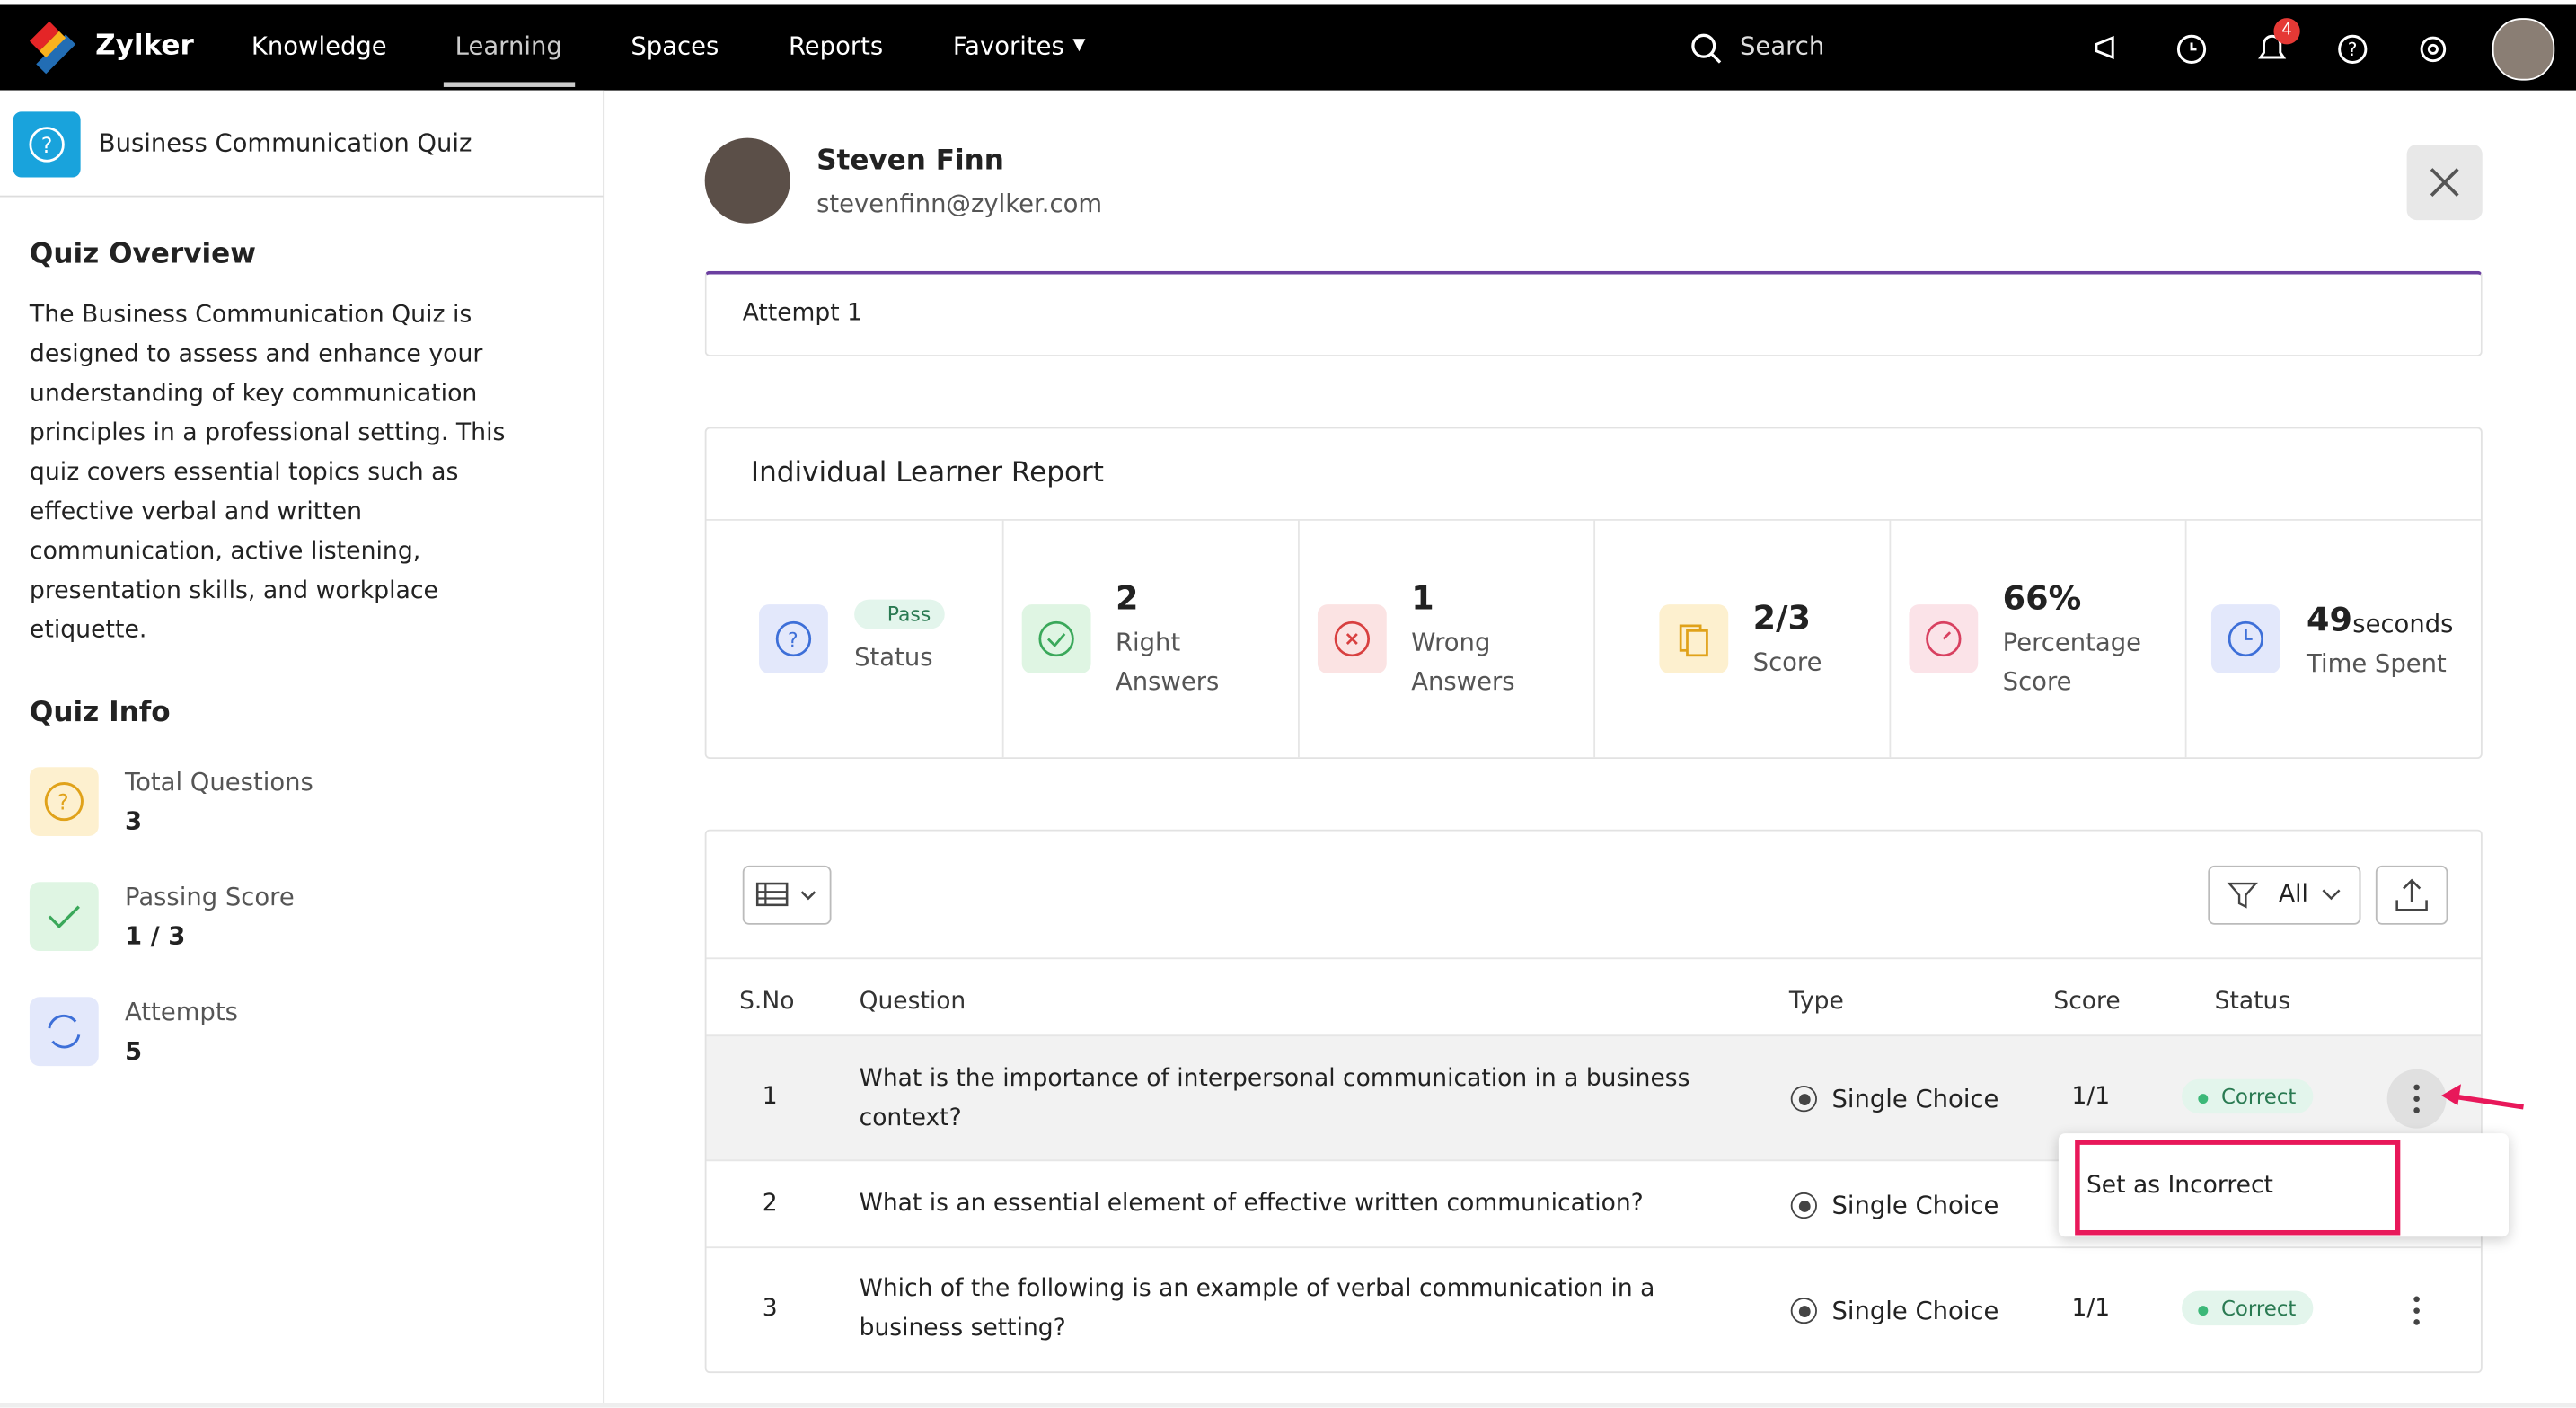  I want to click on info-label: Attempts, so click(181, 1012).